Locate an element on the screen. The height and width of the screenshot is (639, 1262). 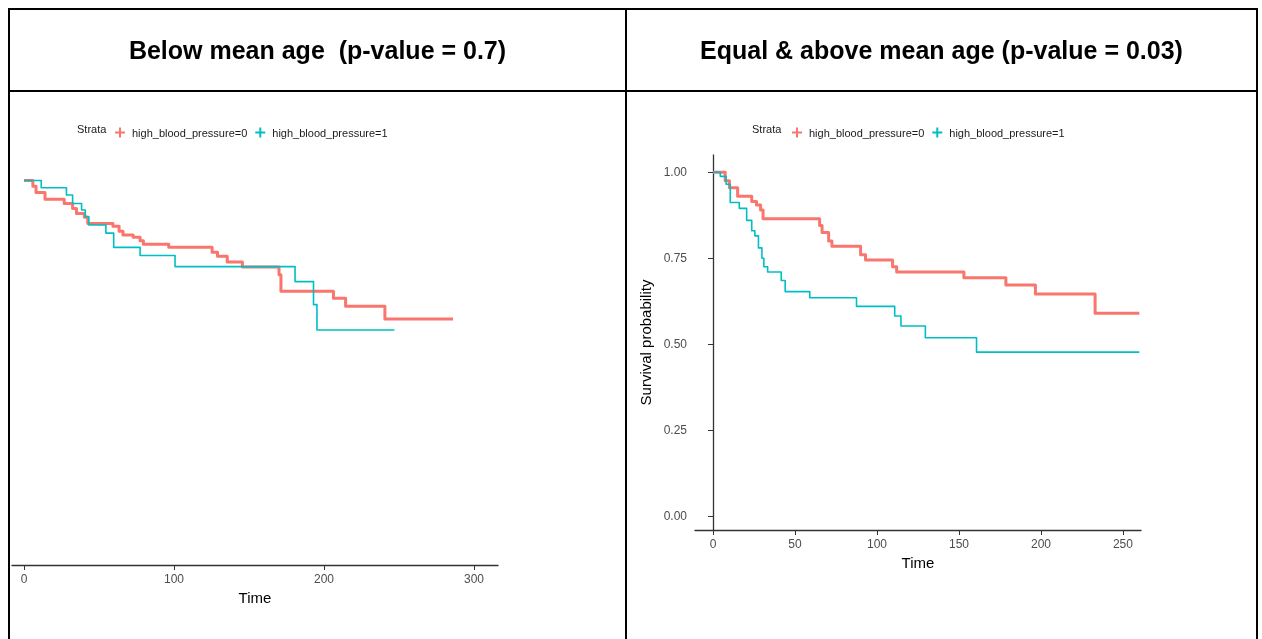
x-tick-label: 250 is located at coordinates (1123, 544).